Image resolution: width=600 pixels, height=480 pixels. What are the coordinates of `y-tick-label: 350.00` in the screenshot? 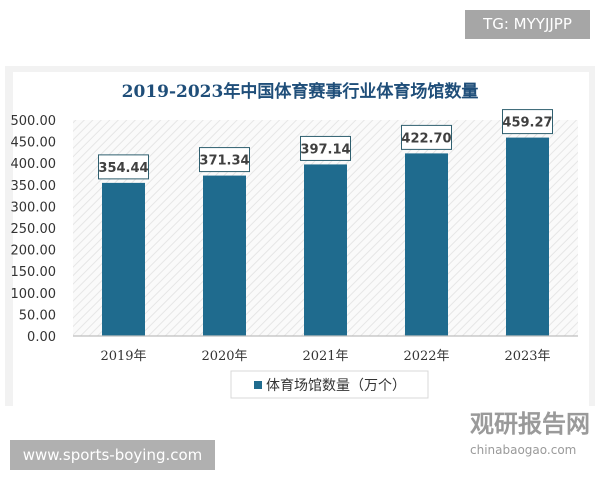 It's located at (34, 186).